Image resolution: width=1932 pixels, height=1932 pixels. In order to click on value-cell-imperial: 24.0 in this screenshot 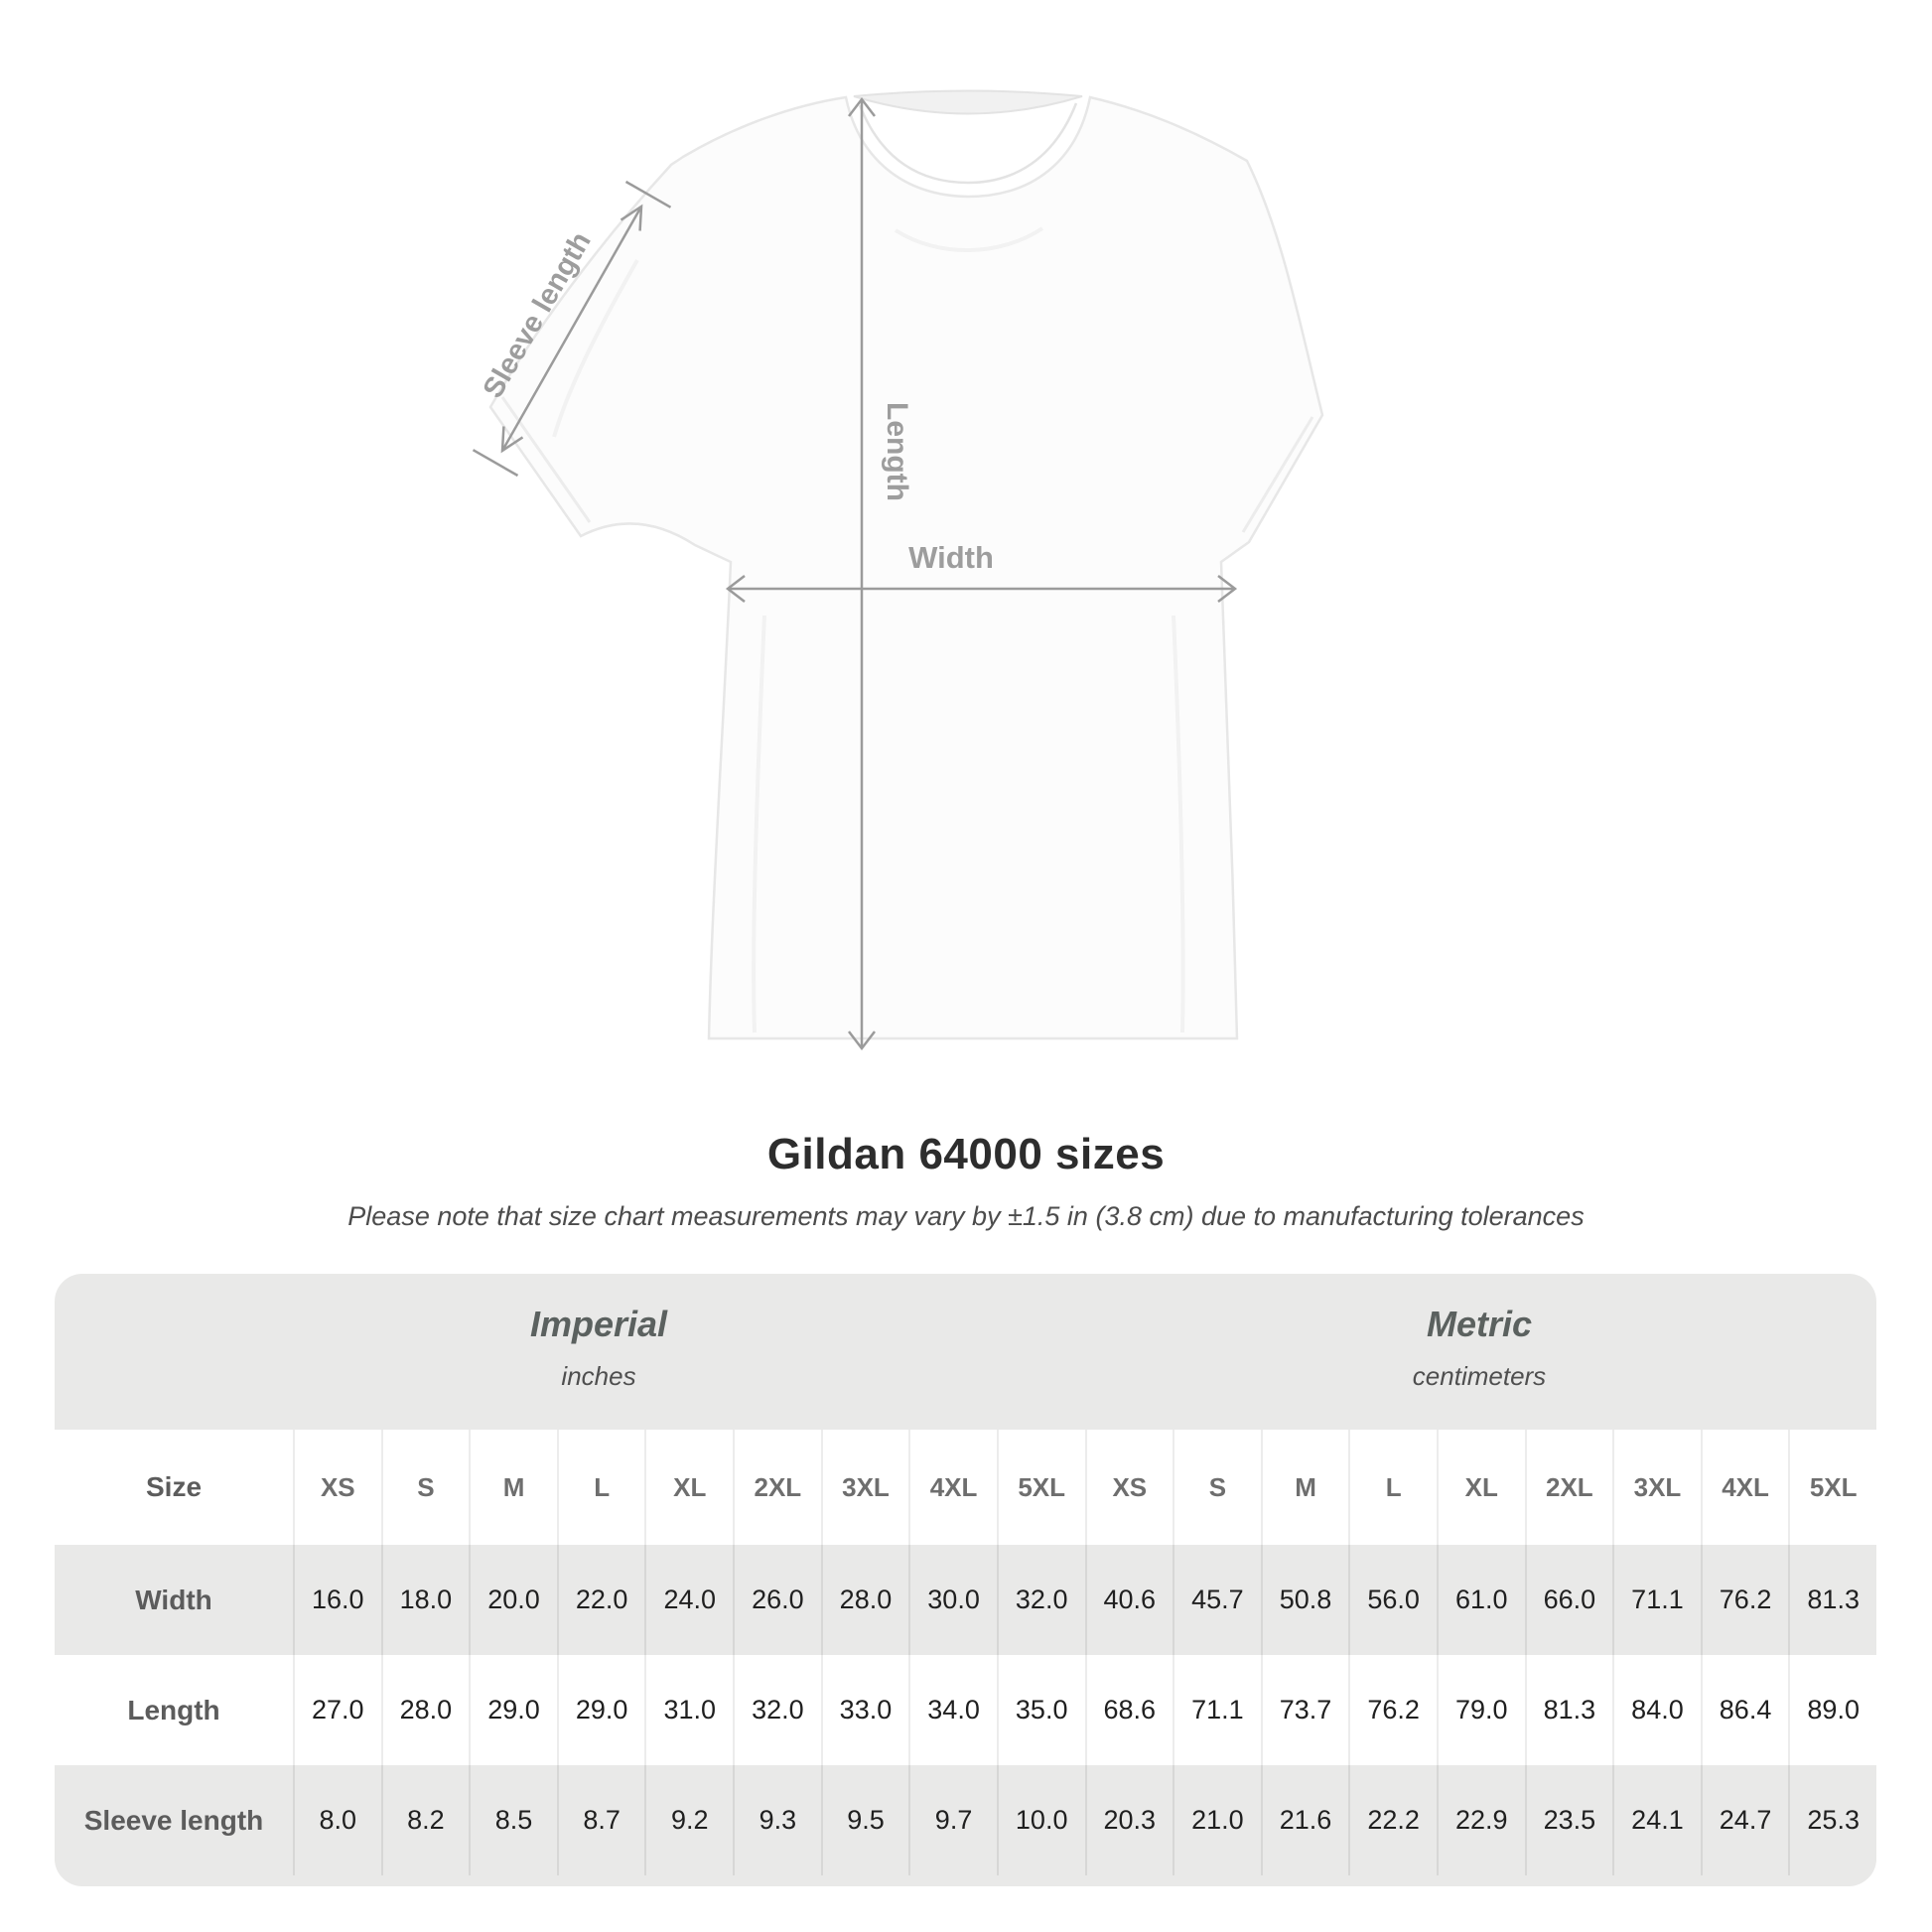, I will do `click(688, 1600)`.